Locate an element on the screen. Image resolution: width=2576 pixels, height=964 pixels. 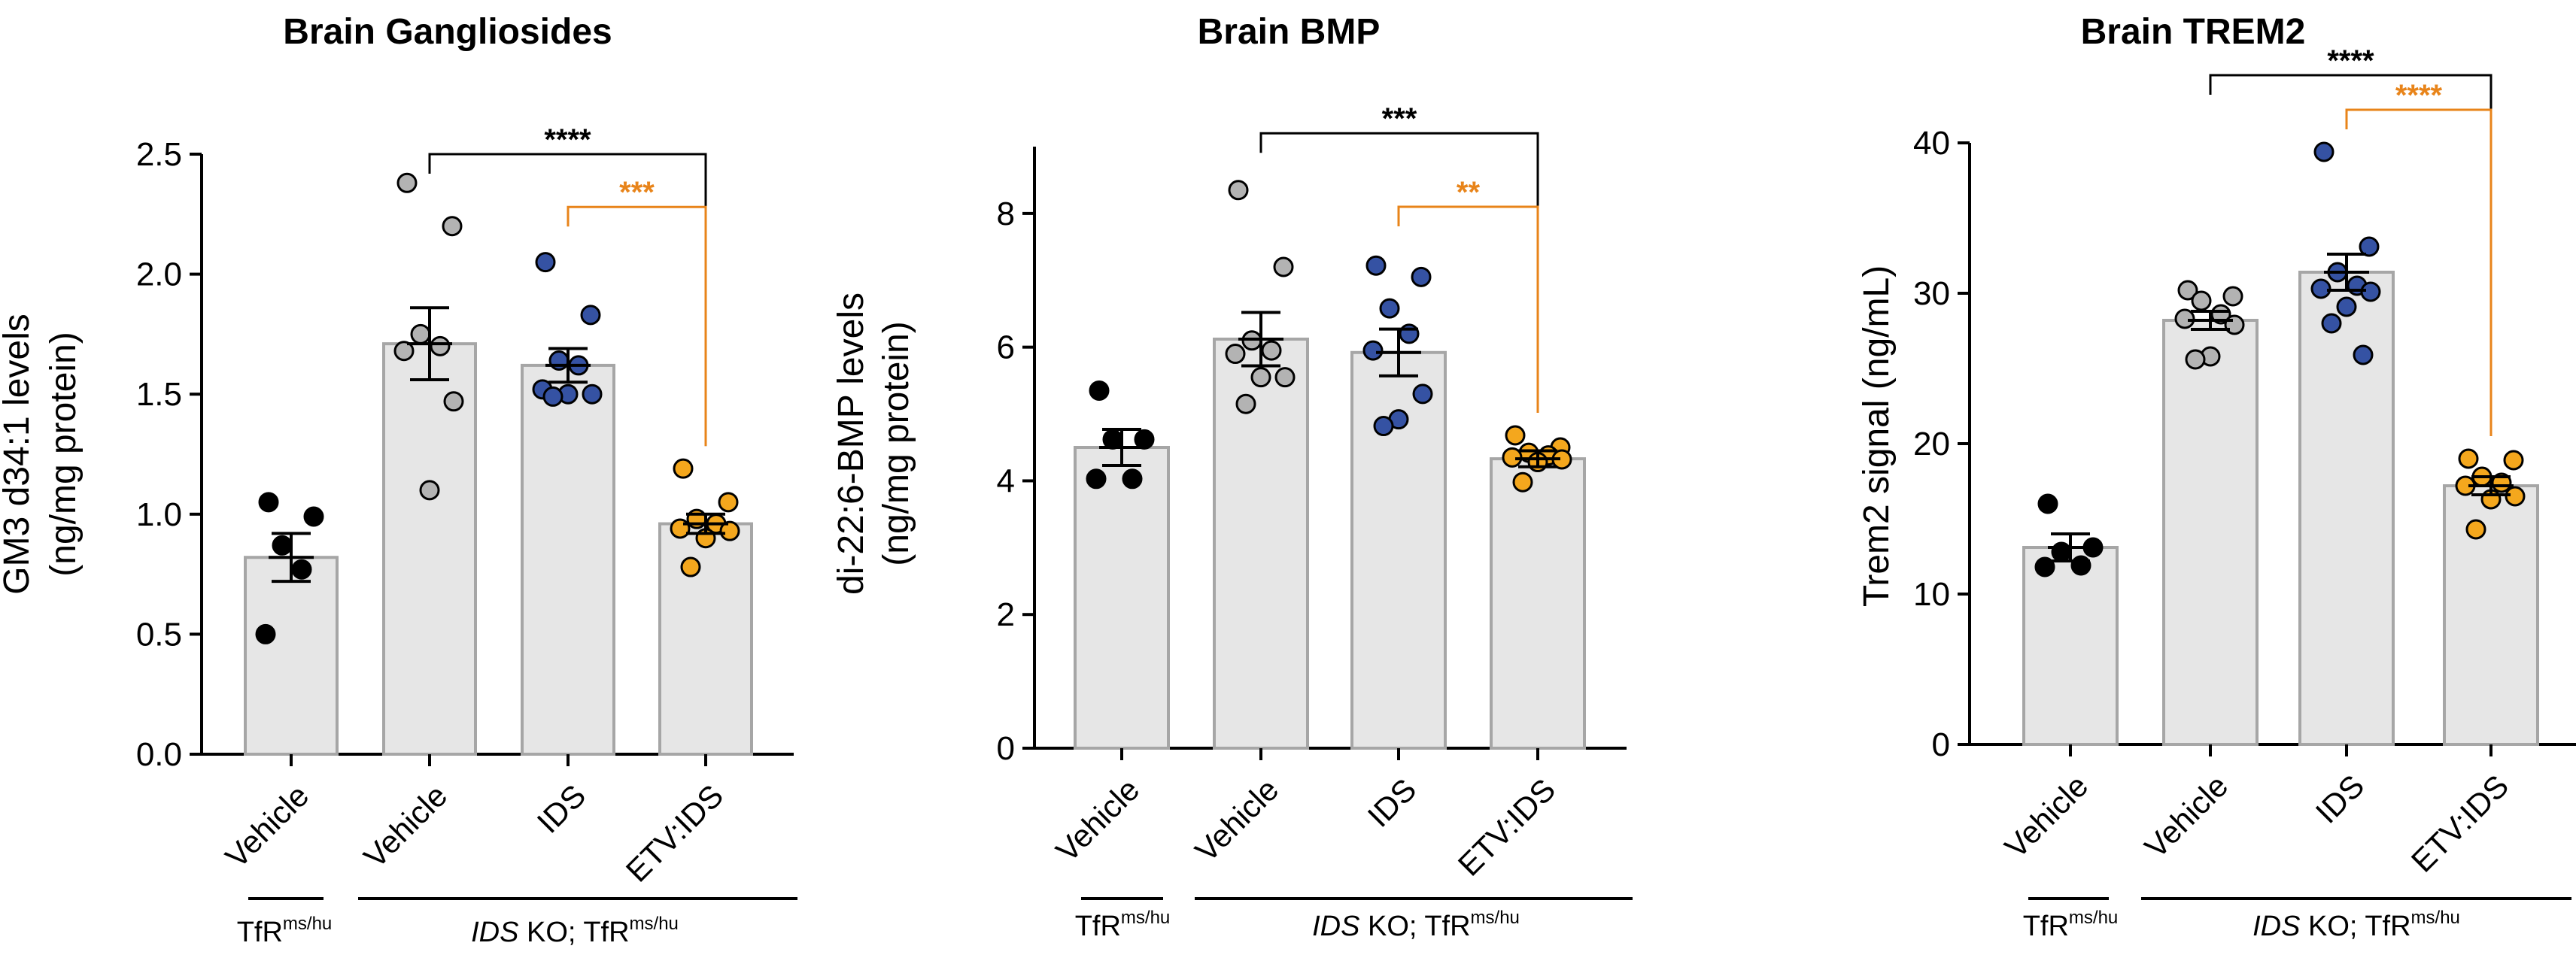
y-tick-label: 10 is located at coordinates (1932, 594).